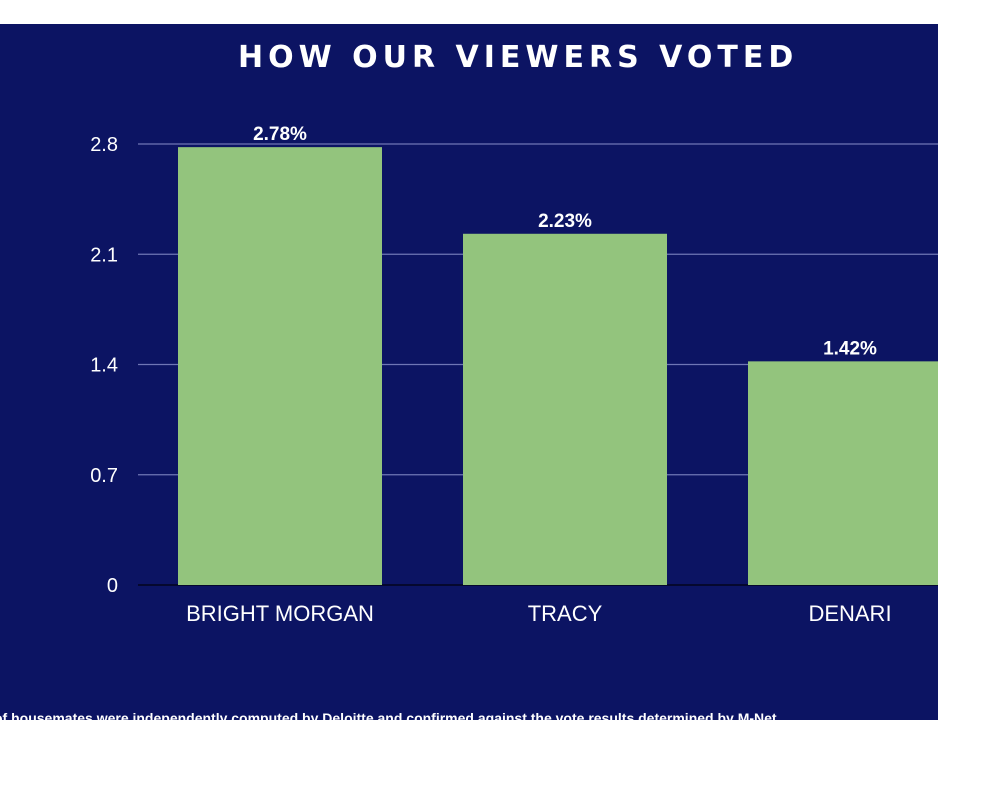 The width and height of the screenshot is (1000, 800). What do you see at coordinates (104, 145) in the screenshot?
I see `y-tick-label: 2.8` at bounding box center [104, 145].